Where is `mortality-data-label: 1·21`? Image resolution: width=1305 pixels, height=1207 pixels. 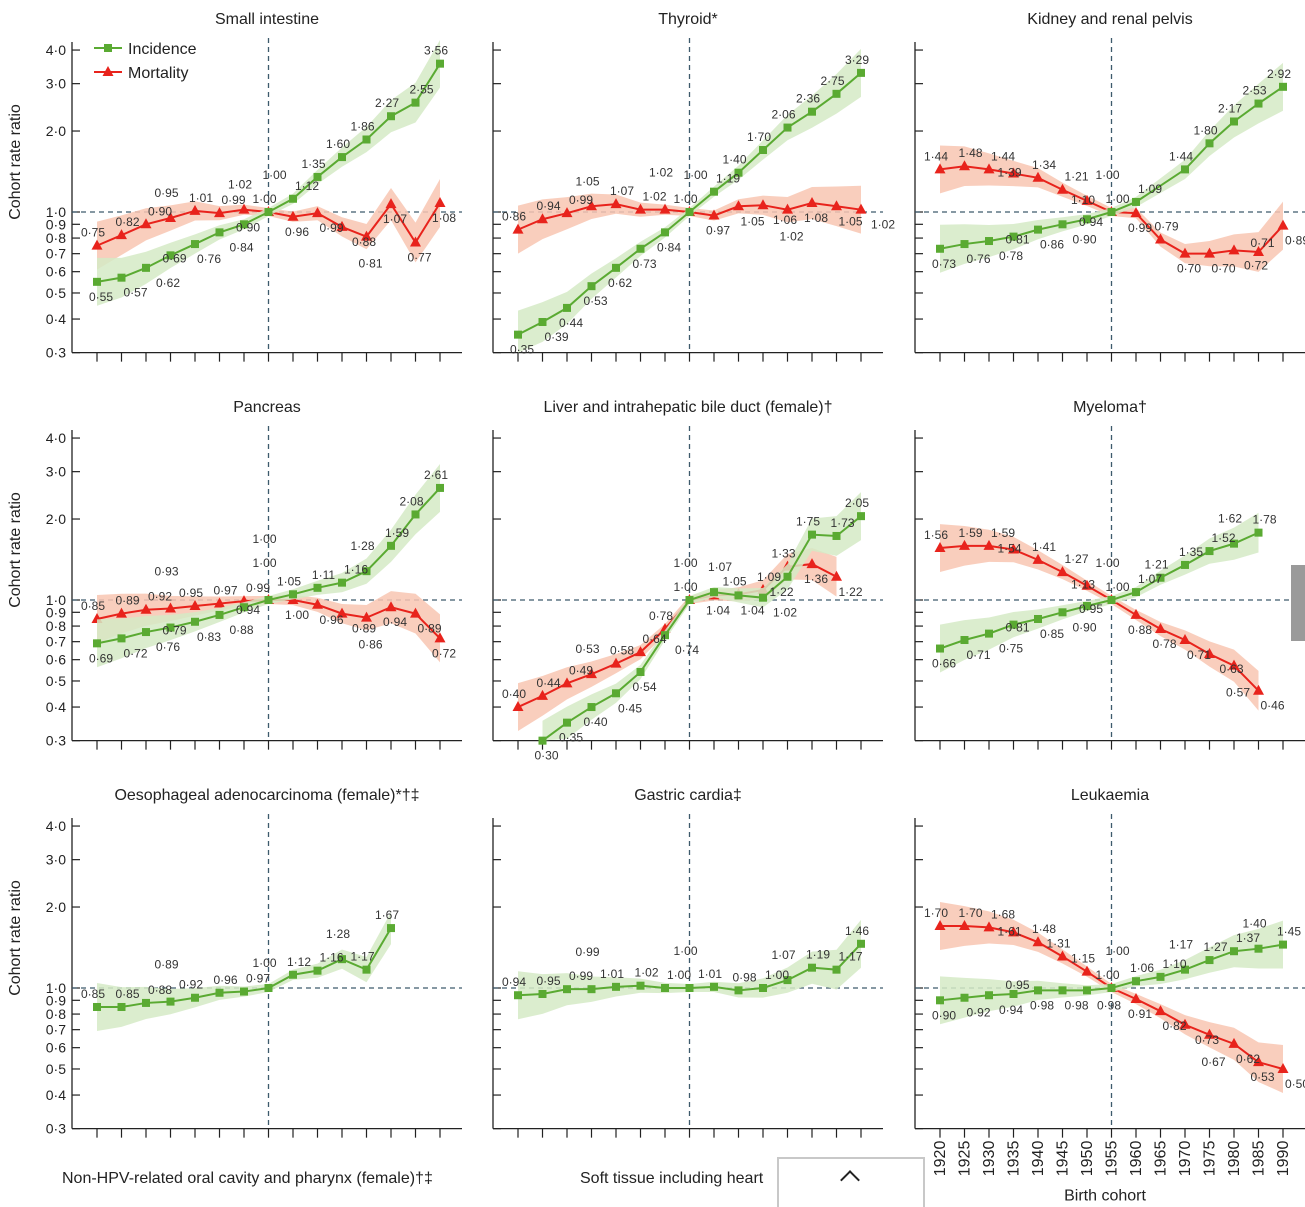
mortality-data-label: 1·21 is located at coordinates (1076, 177).